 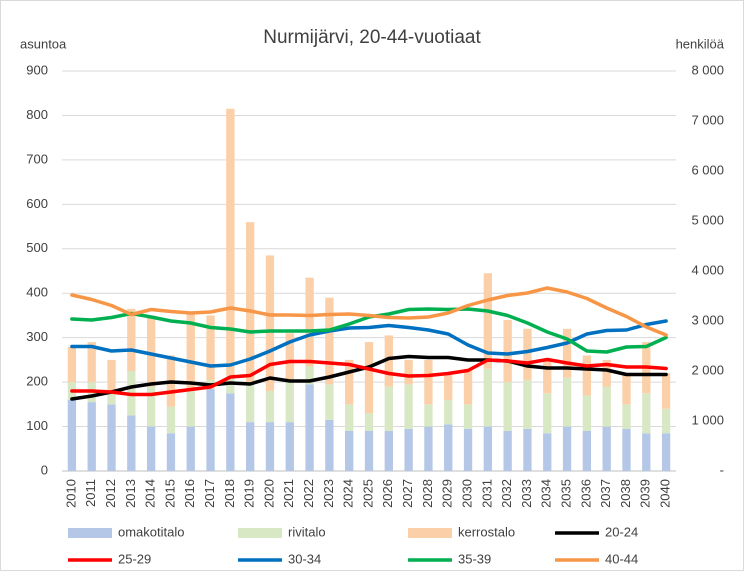 I want to click on legend-label: 35-39, so click(x=474, y=558).